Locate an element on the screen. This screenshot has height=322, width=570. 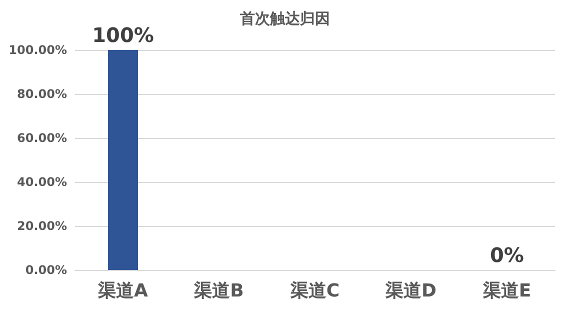
chart-title: 首次触达归因 is located at coordinates (284, 19).